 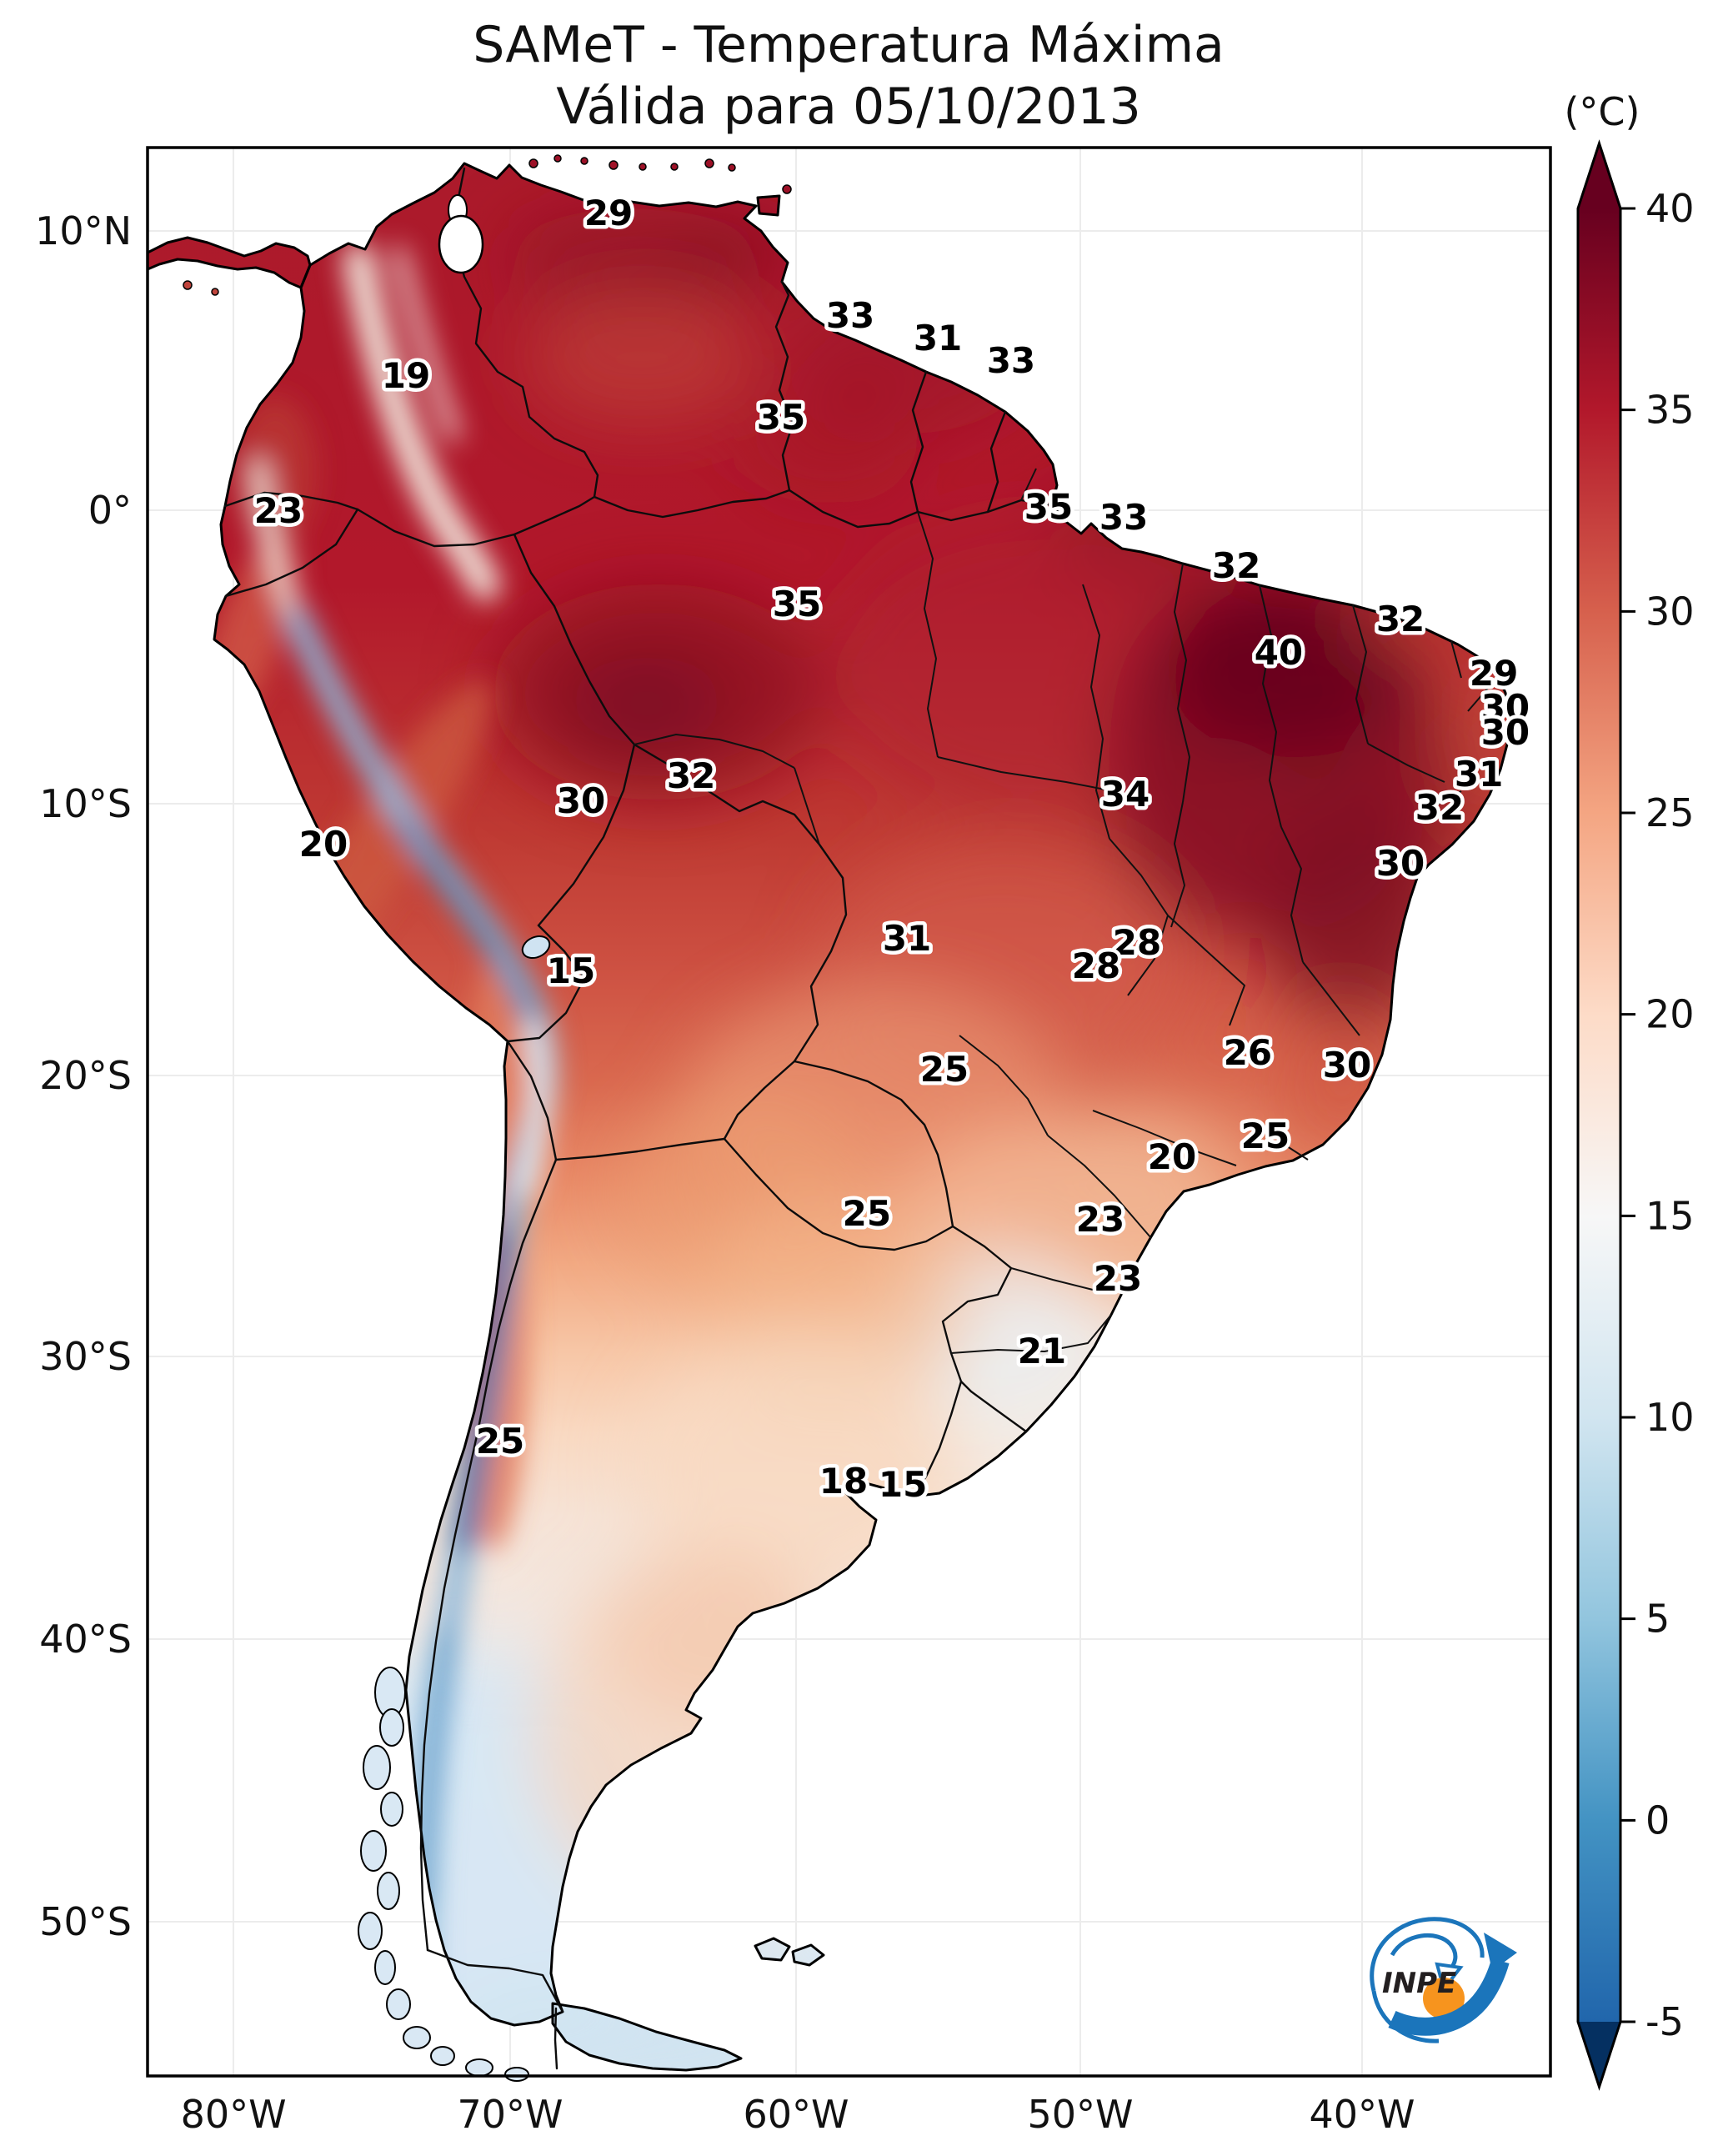 What do you see at coordinates (1670, 1417) in the screenshot?
I see `colorbar-tick-label: 10` at bounding box center [1670, 1417].